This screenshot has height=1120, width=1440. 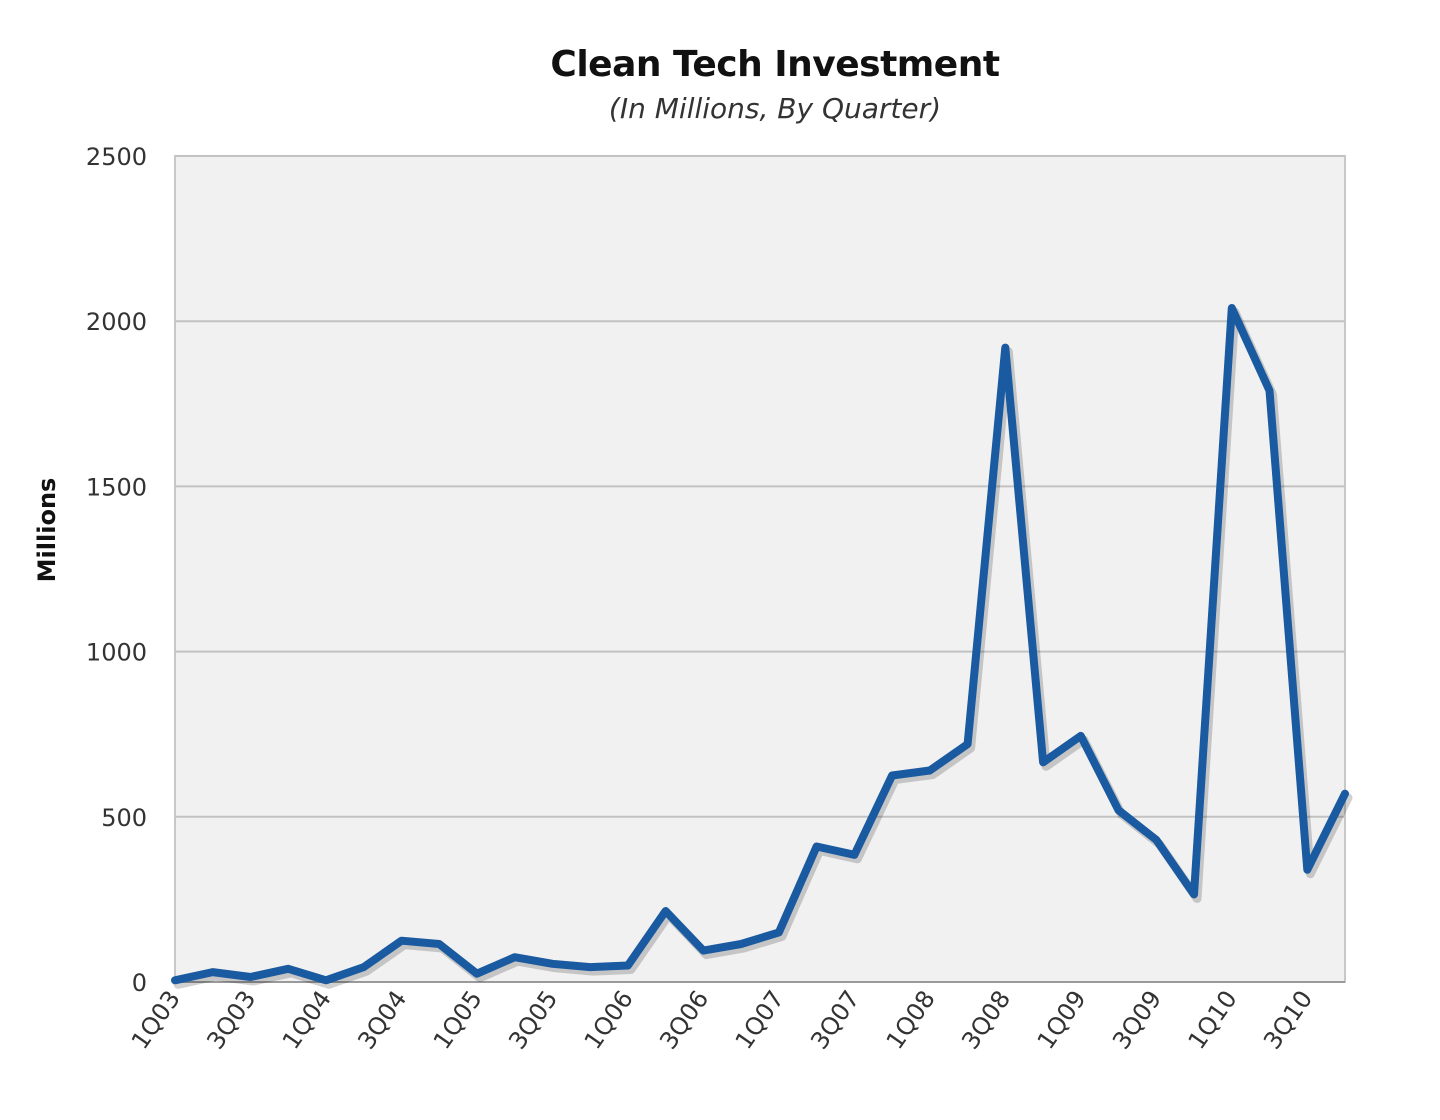 What do you see at coordinates (986, 1019) in the screenshot?
I see `x-tick-label: 3Q08` at bounding box center [986, 1019].